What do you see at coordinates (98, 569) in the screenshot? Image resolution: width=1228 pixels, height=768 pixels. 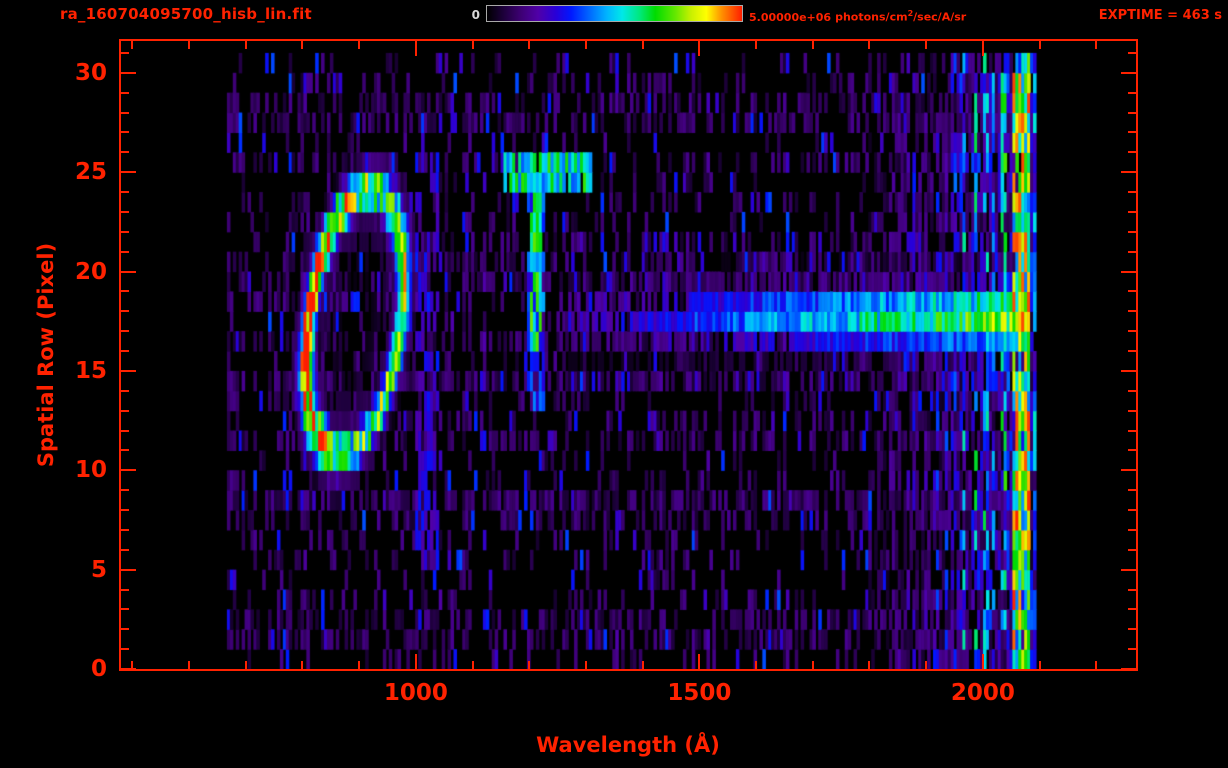 I see `y-tick-label: 5` at bounding box center [98, 569].